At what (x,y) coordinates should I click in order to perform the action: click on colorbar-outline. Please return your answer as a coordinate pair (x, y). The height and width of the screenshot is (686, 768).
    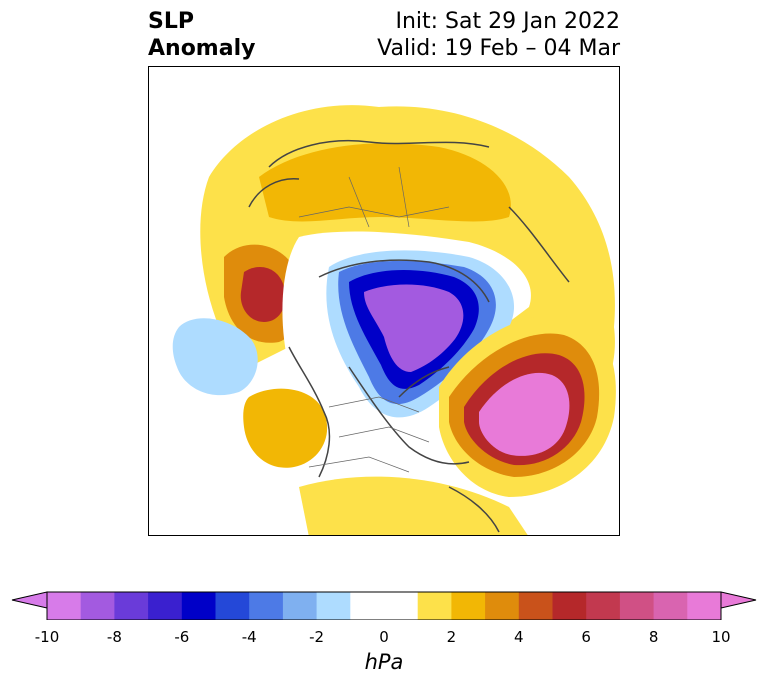
    Looking at the image, I should click on (384, 605).